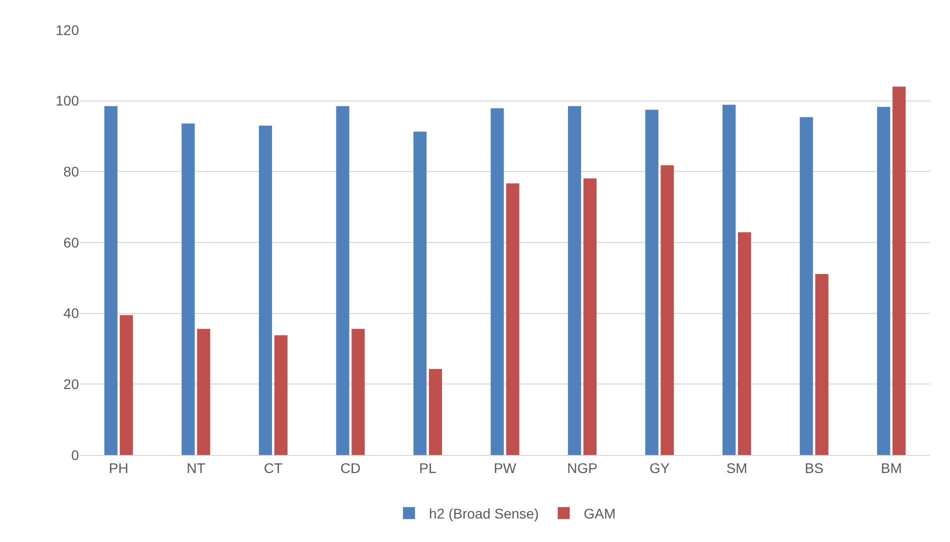  What do you see at coordinates (196, 468) in the screenshot?
I see `x-tick-label: NT` at bounding box center [196, 468].